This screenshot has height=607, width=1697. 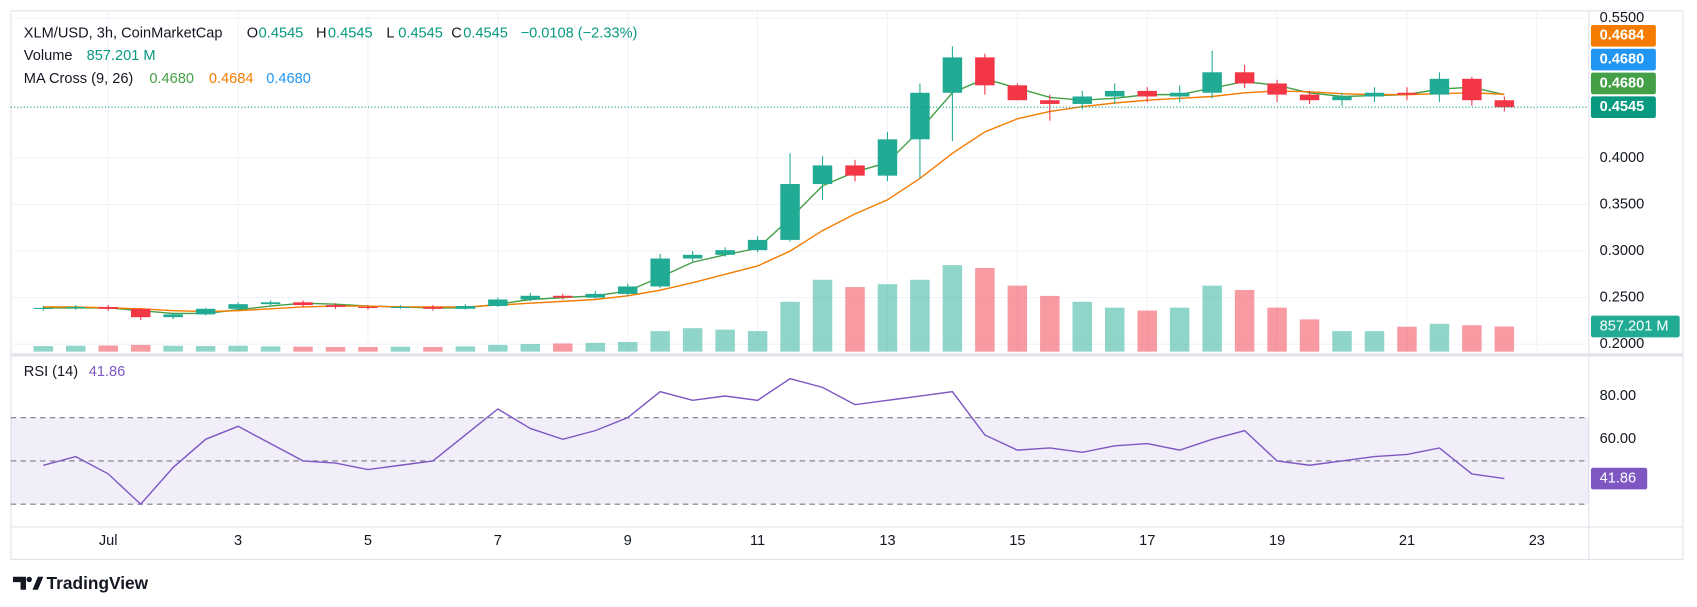 I want to click on indicator-title: MA Cross (9, 26), so click(x=78, y=79).